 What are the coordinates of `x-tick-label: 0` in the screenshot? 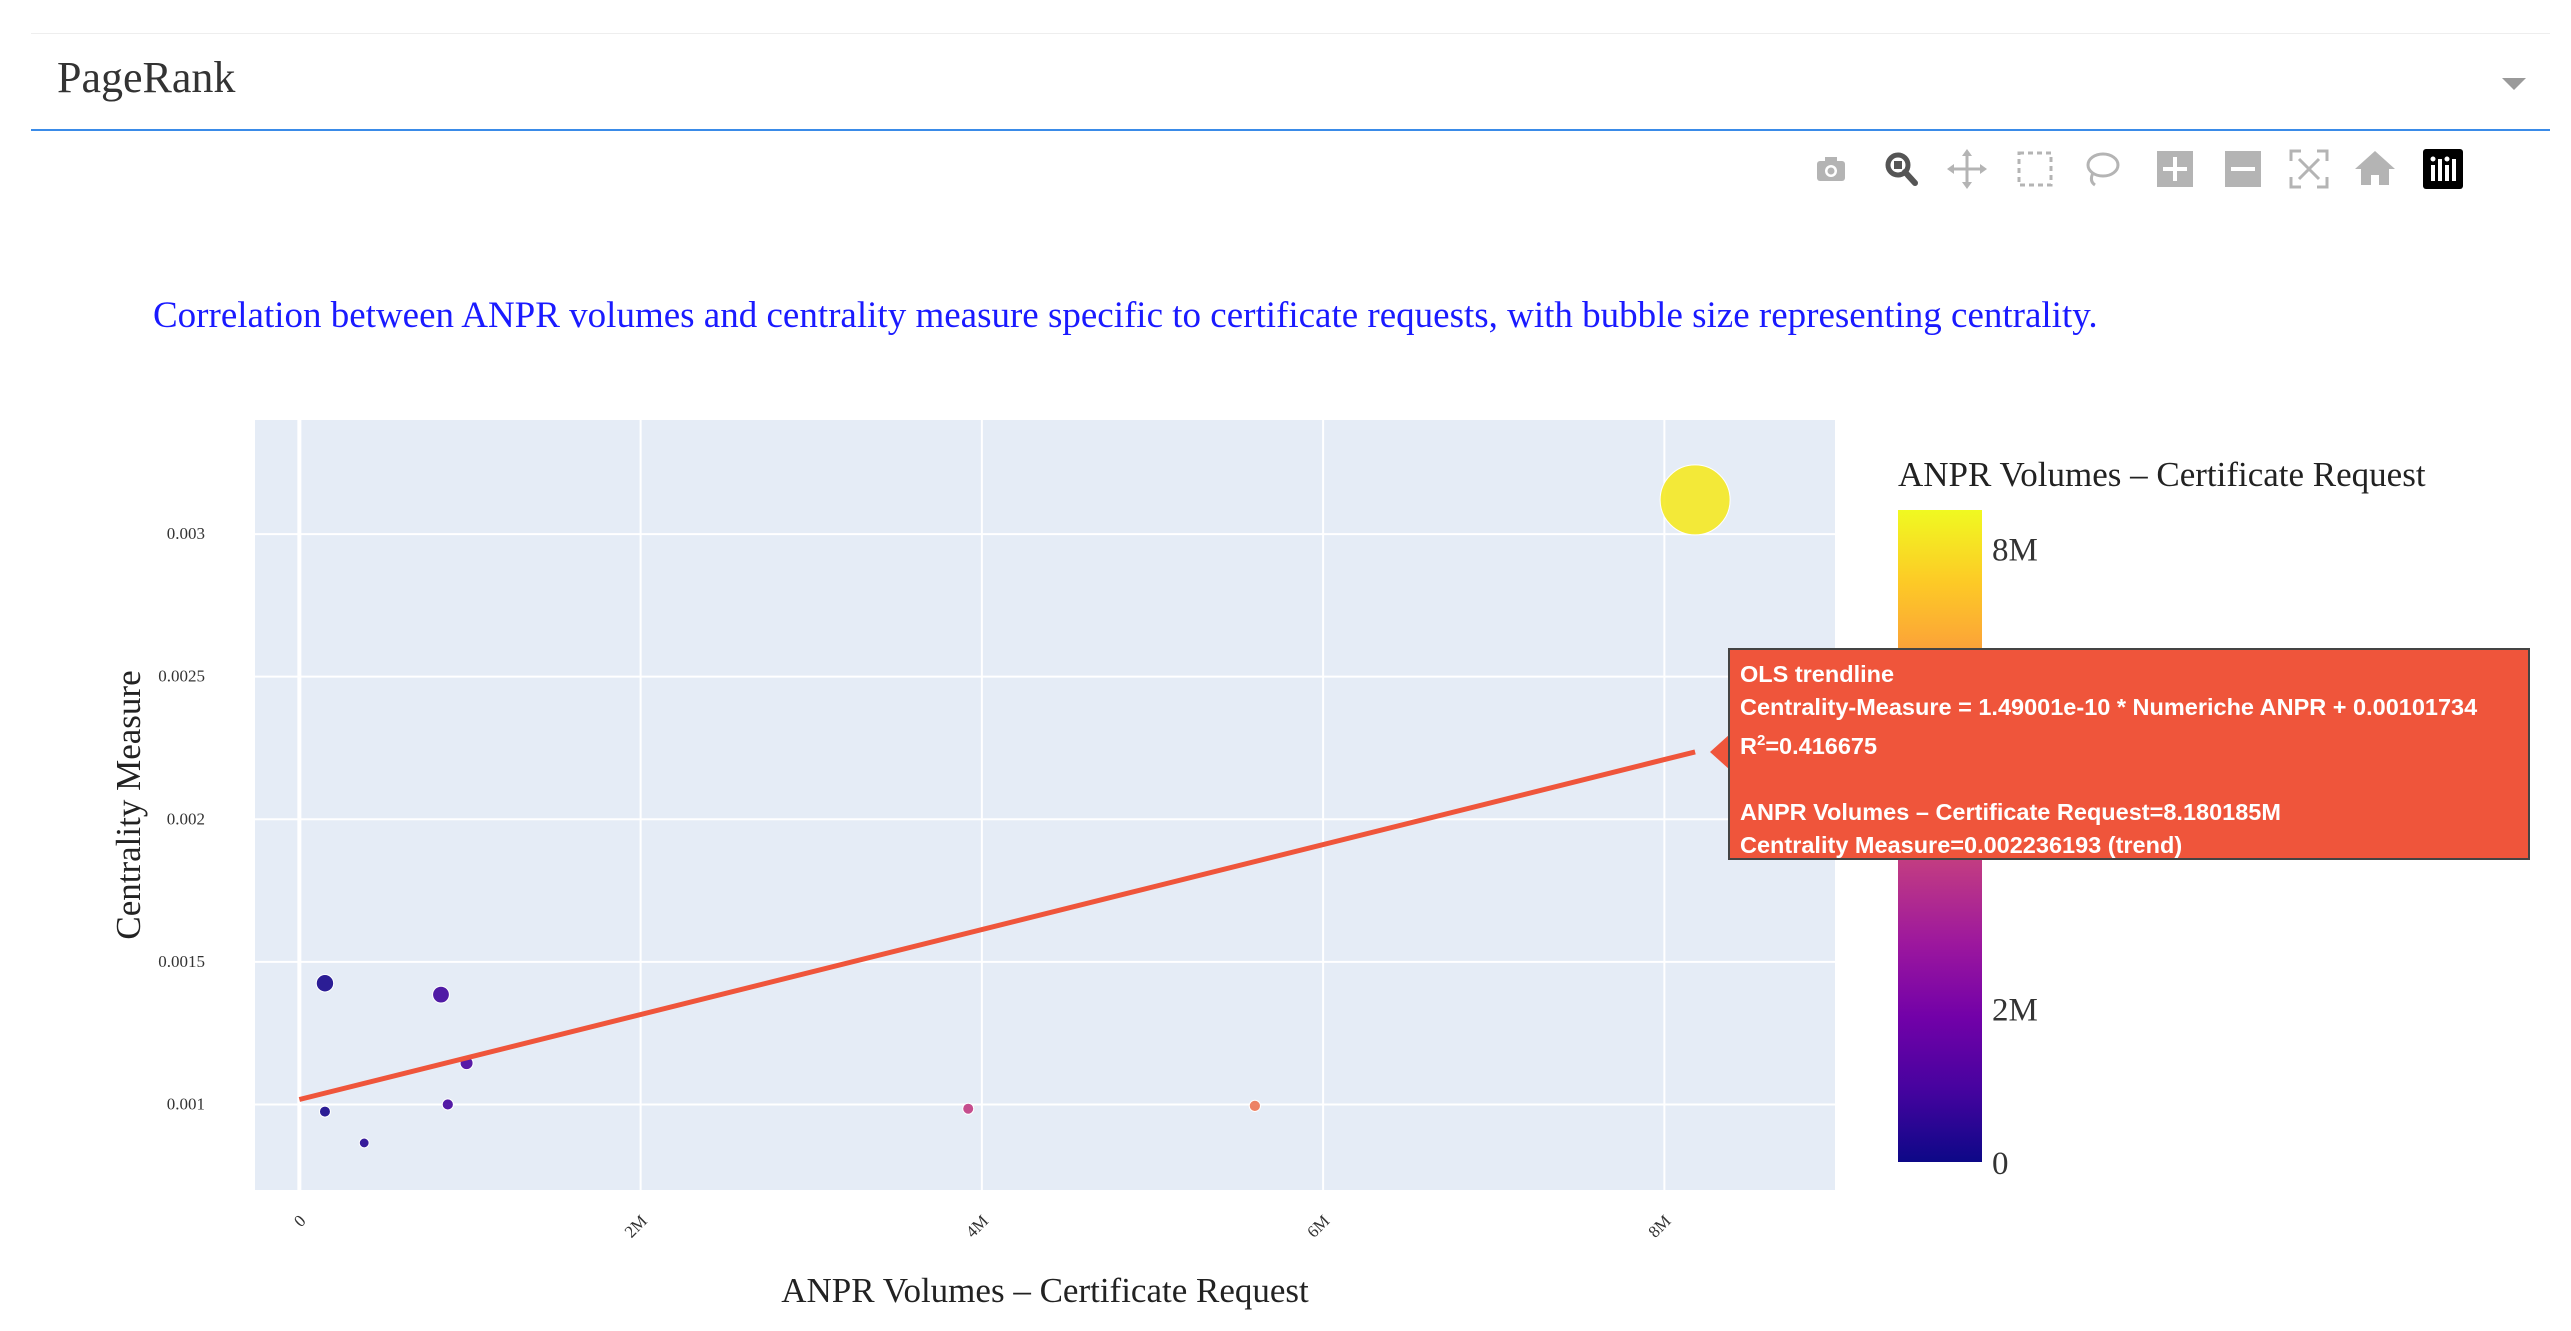 It's located at (299, 1220).